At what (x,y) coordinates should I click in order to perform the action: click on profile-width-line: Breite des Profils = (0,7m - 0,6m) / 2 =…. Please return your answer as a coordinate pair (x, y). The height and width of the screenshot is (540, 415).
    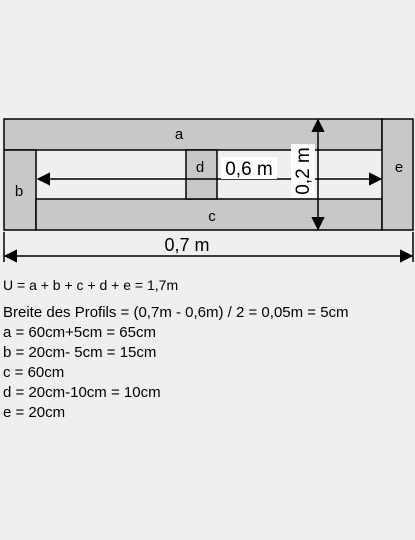
    Looking at the image, I should click on (176, 312).